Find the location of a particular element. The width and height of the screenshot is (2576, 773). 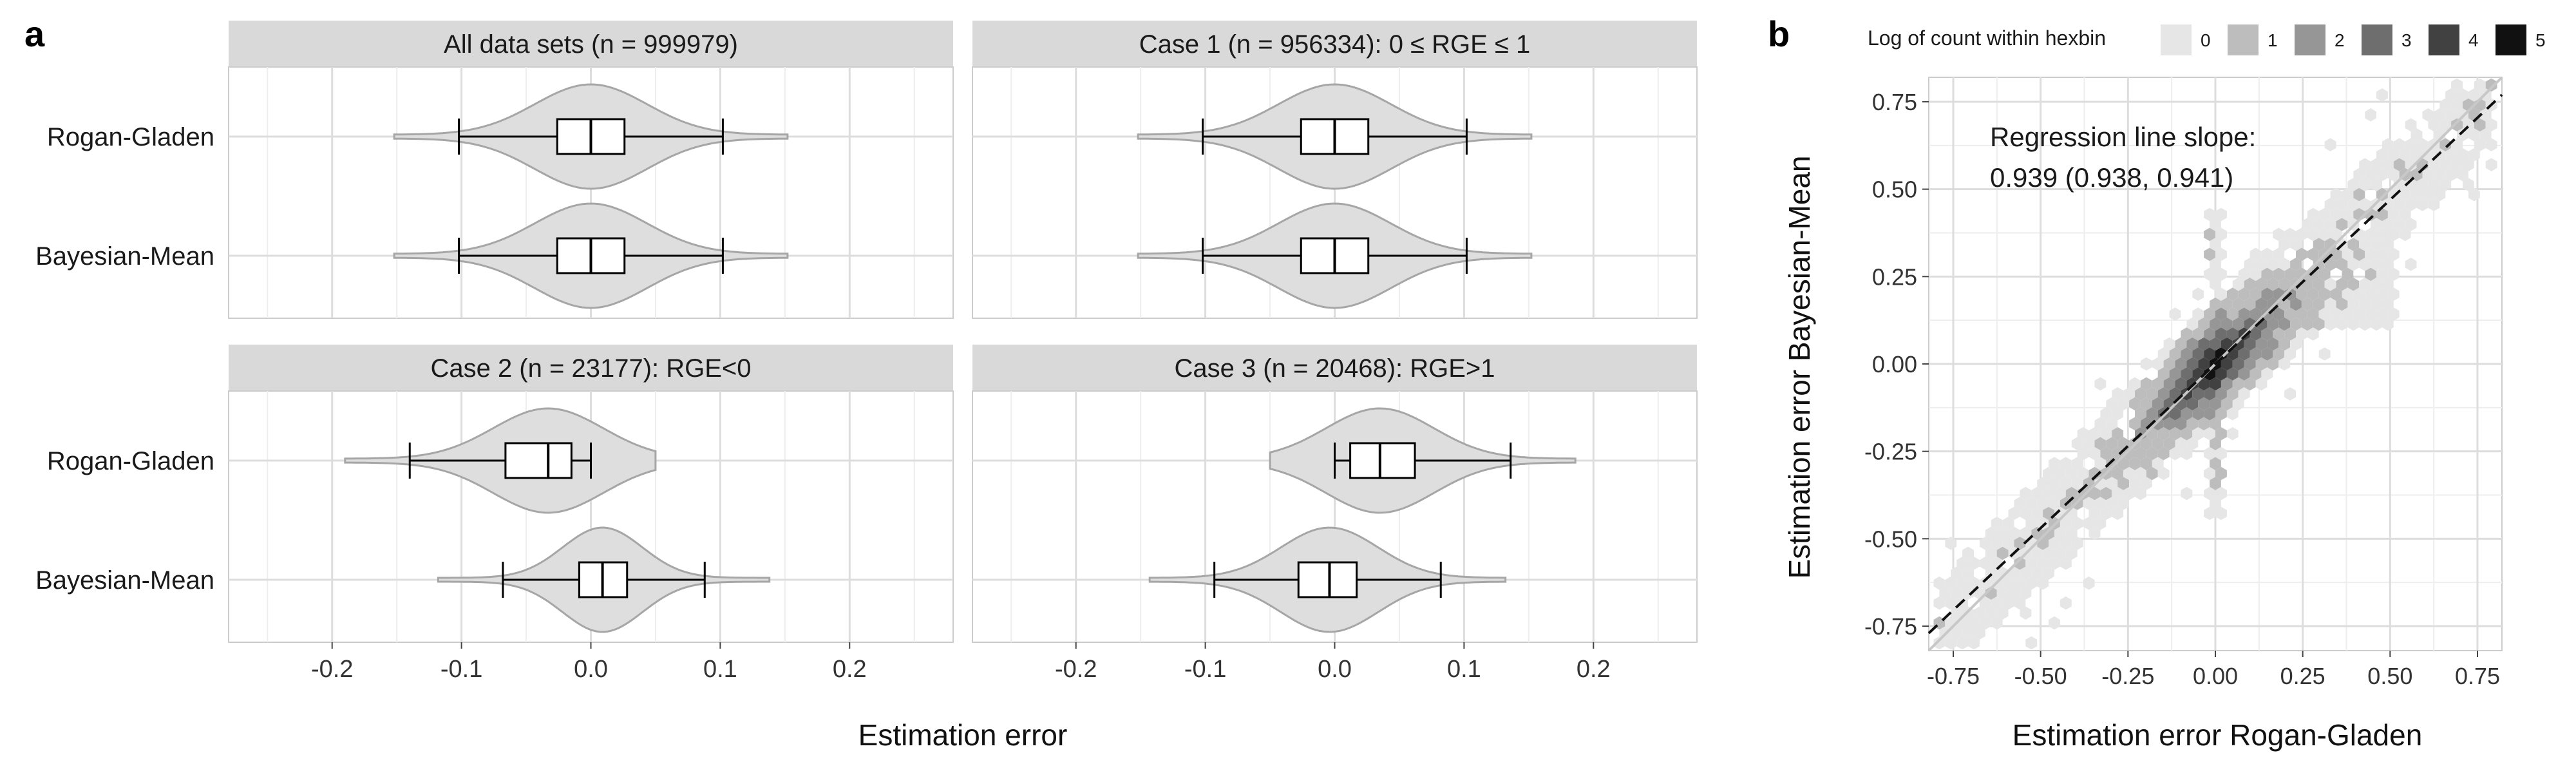

y-tick-label: 0.75 is located at coordinates (1894, 102).